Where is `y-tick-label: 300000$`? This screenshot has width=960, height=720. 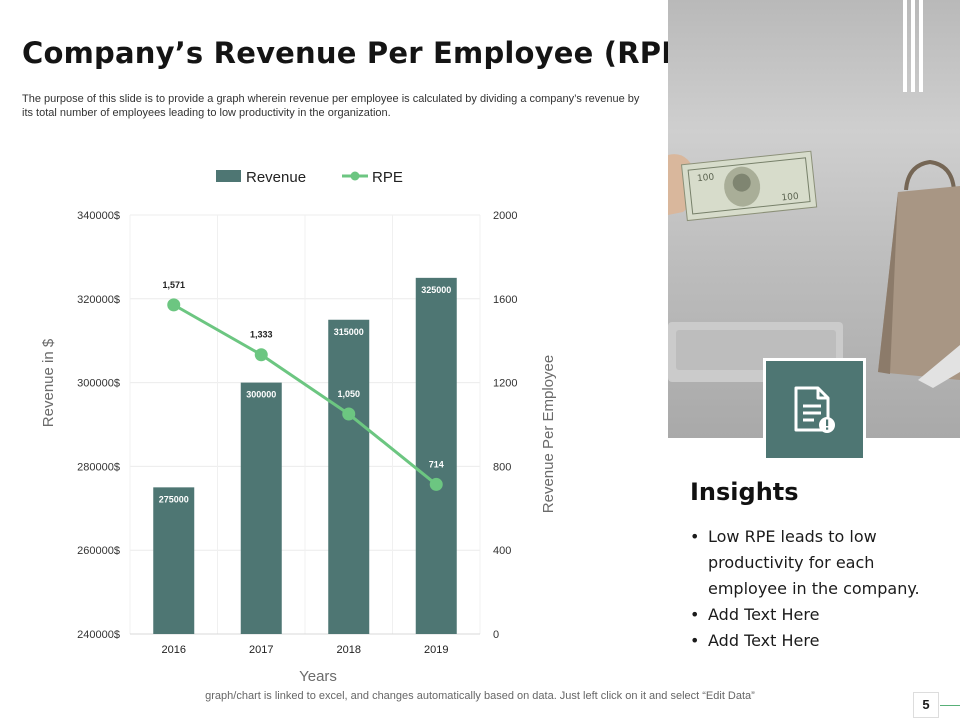
y-tick-label: 300000$ is located at coordinates (98, 384).